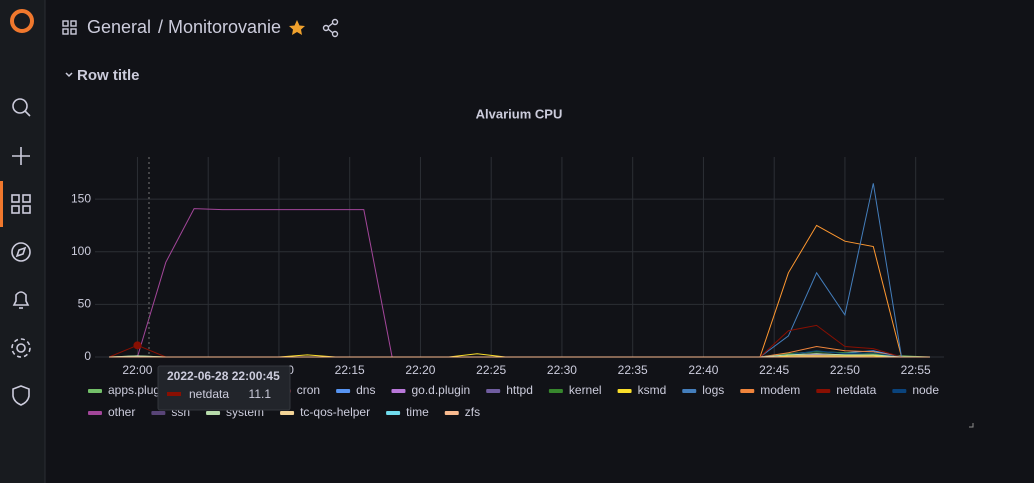 This screenshot has height=483, width=1034. I want to click on legend-item: kernel, so click(575, 390).